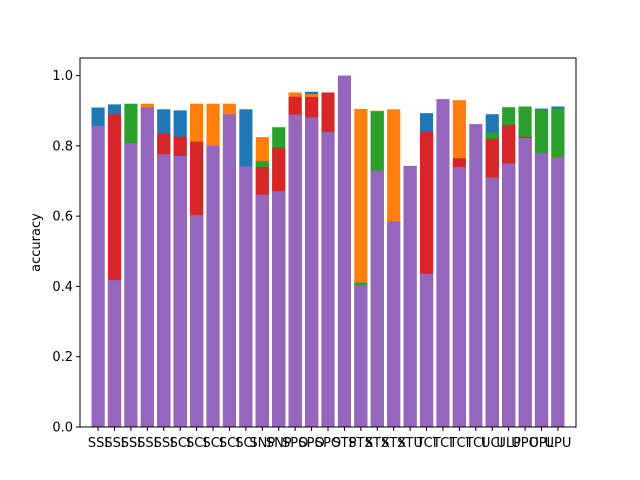  What do you see at coordinates (508, 443) in the screenshot?
I see `x-tick-label: ULP` at bounding box center [508, 443].